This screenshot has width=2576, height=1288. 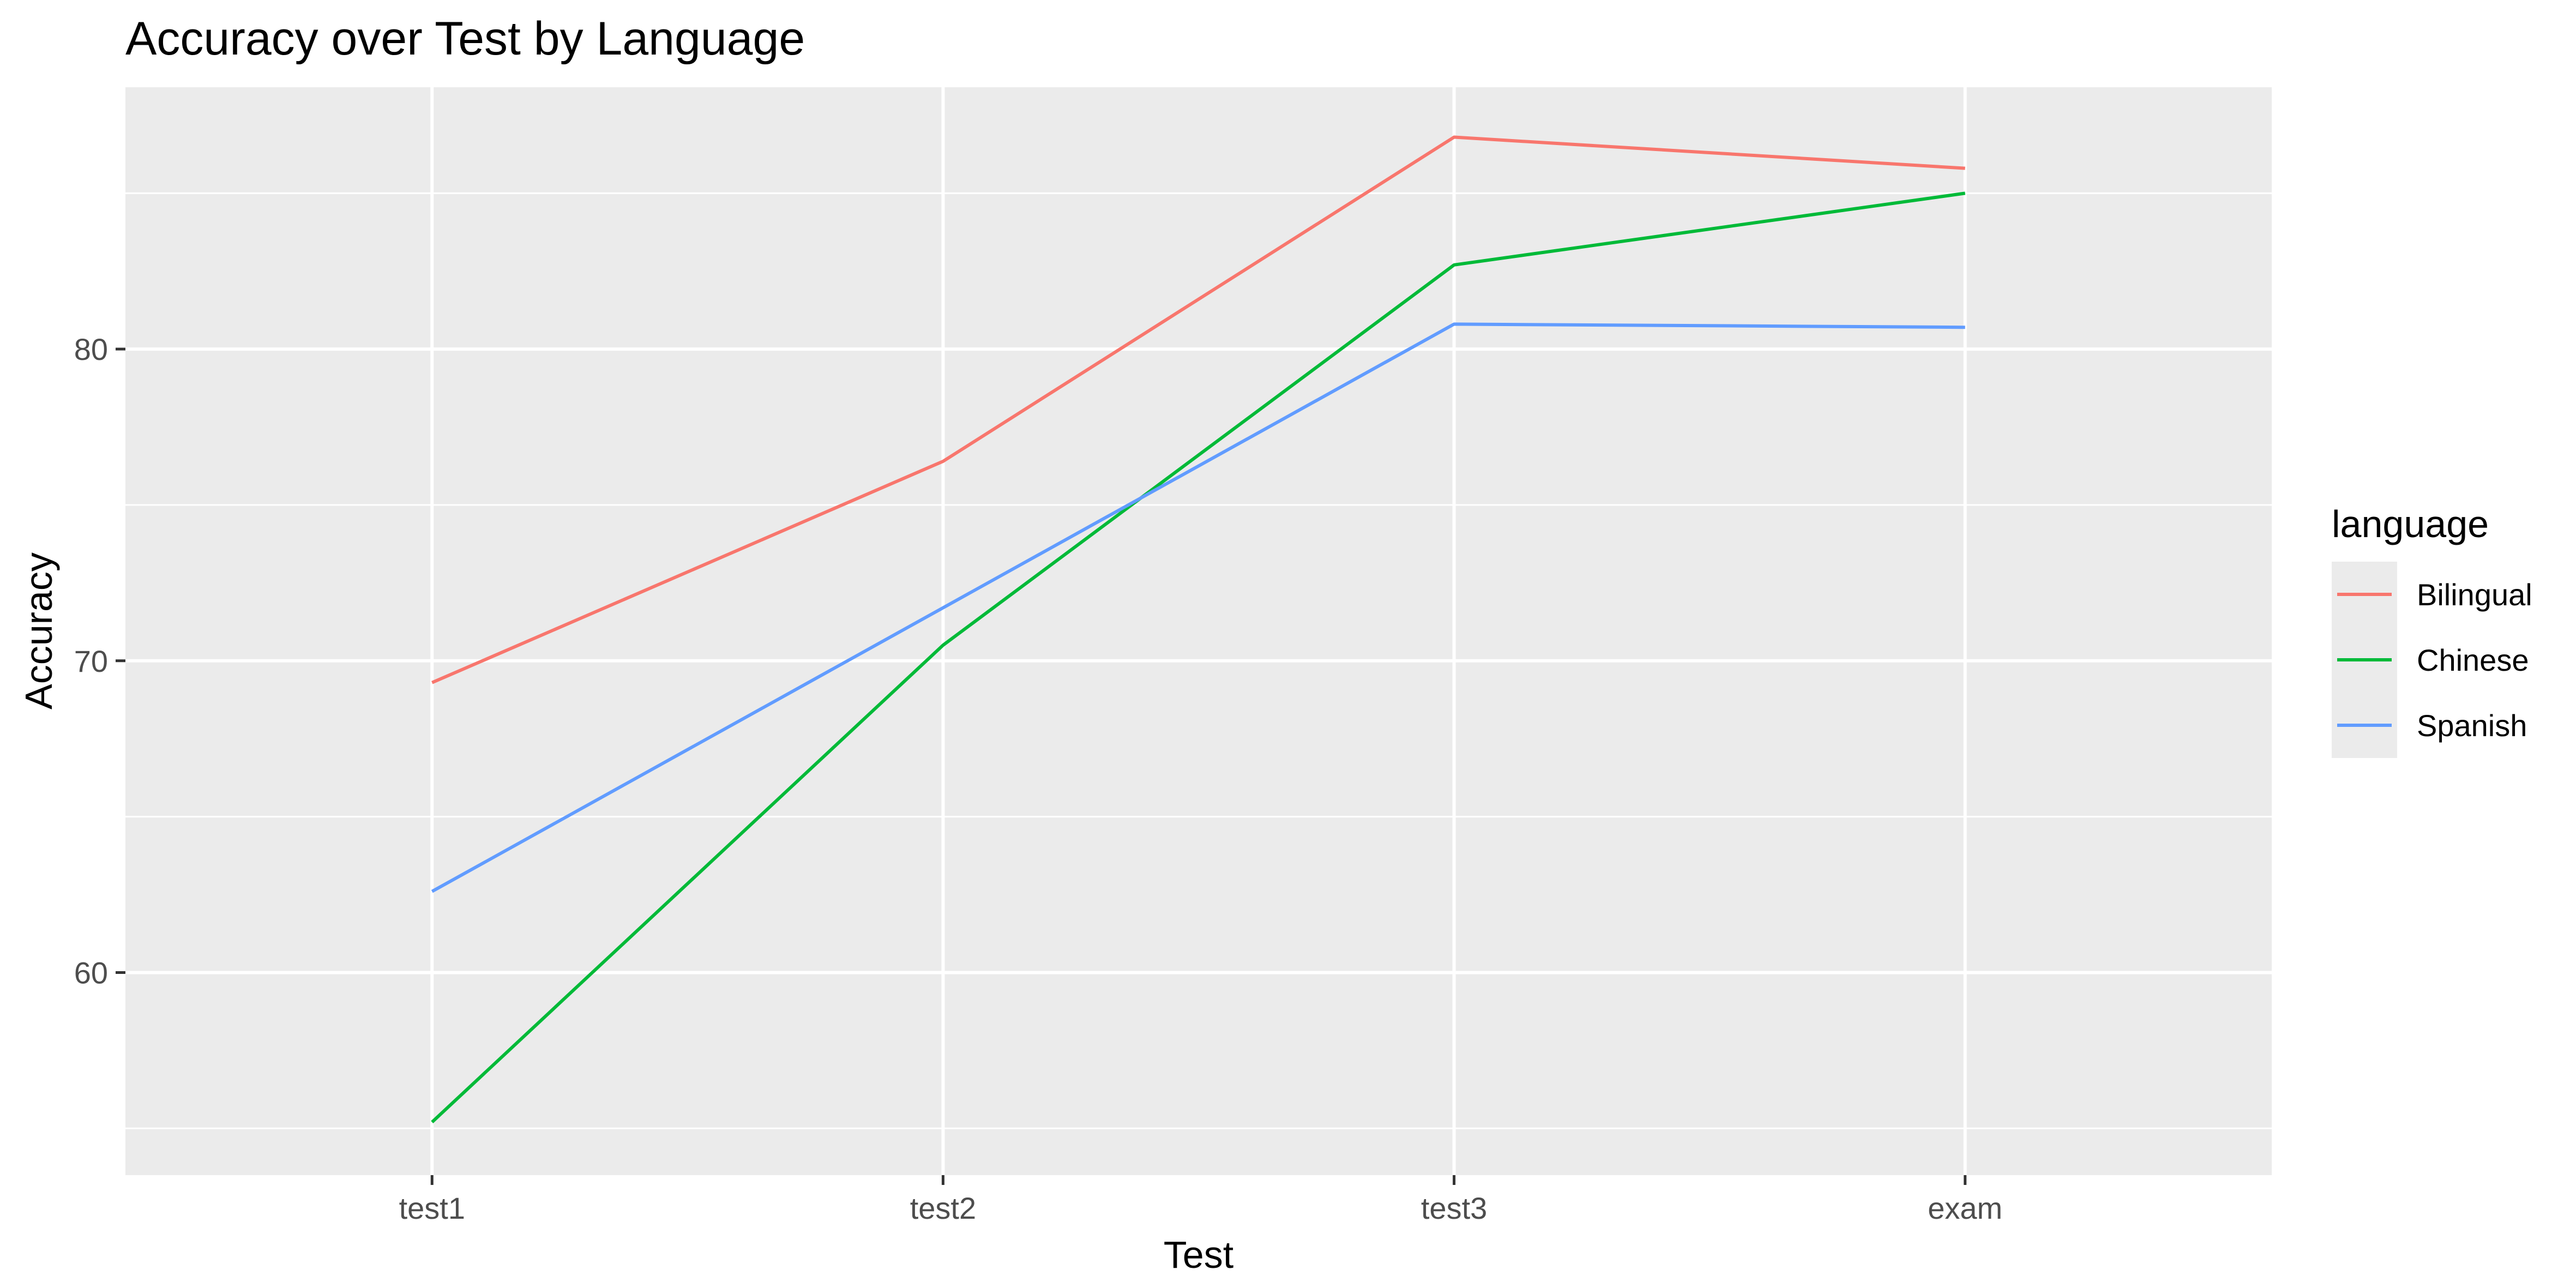 What do you see at coordinates (38, 630) in the screenshot?
I see `y-axis-title: Accuracy` at bounding box center [38, 630].